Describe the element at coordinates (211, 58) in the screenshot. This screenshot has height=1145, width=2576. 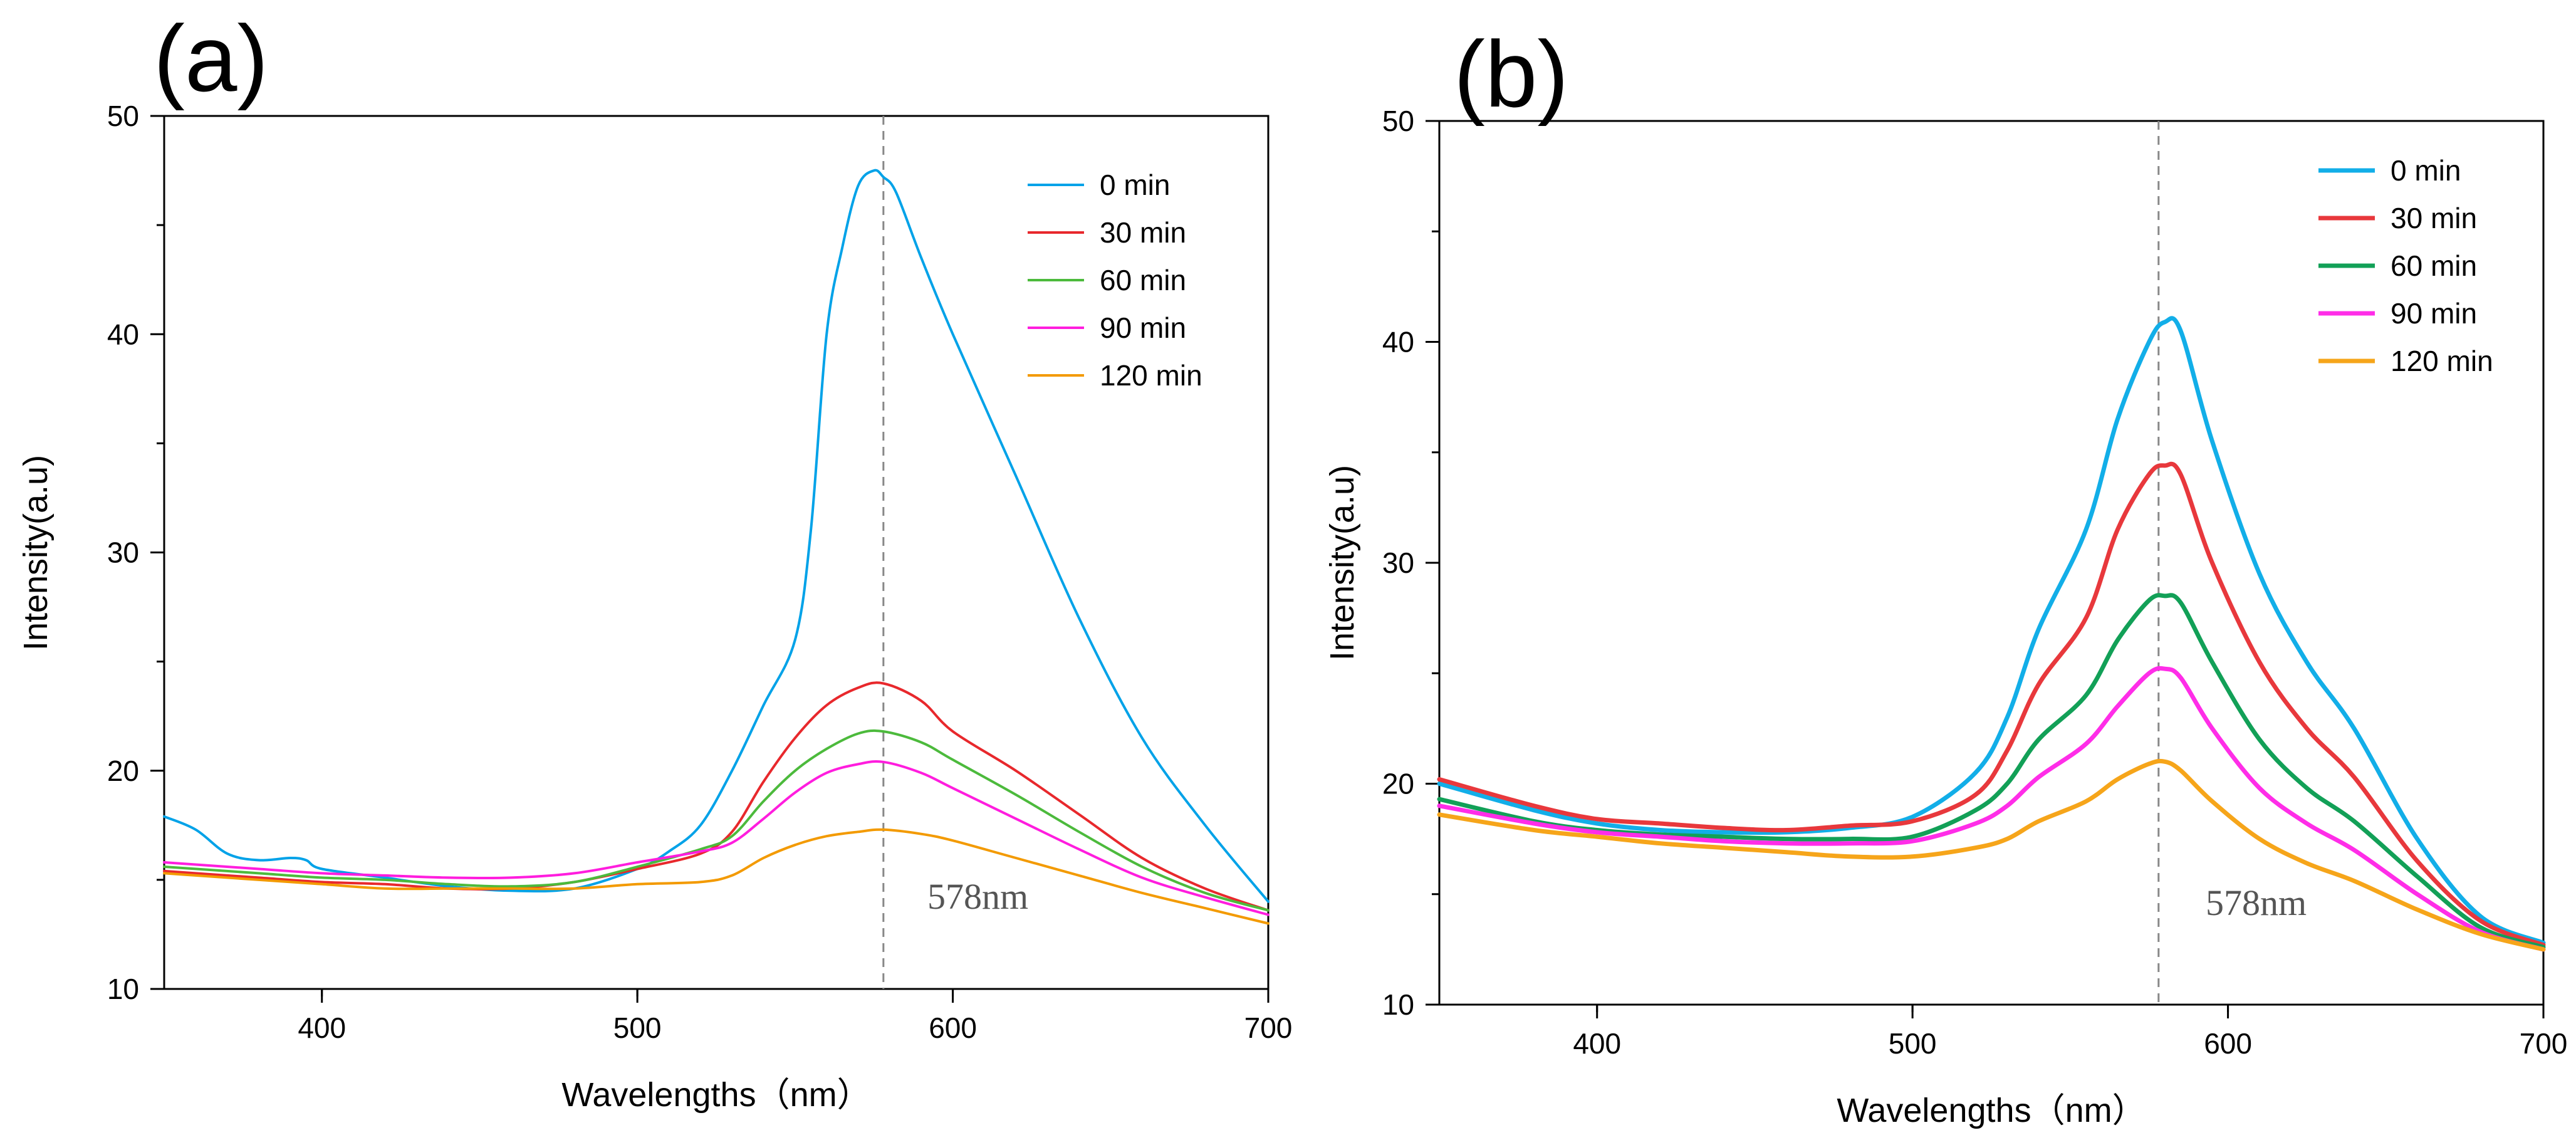
I see `panel-a-label: (a)` at that location.